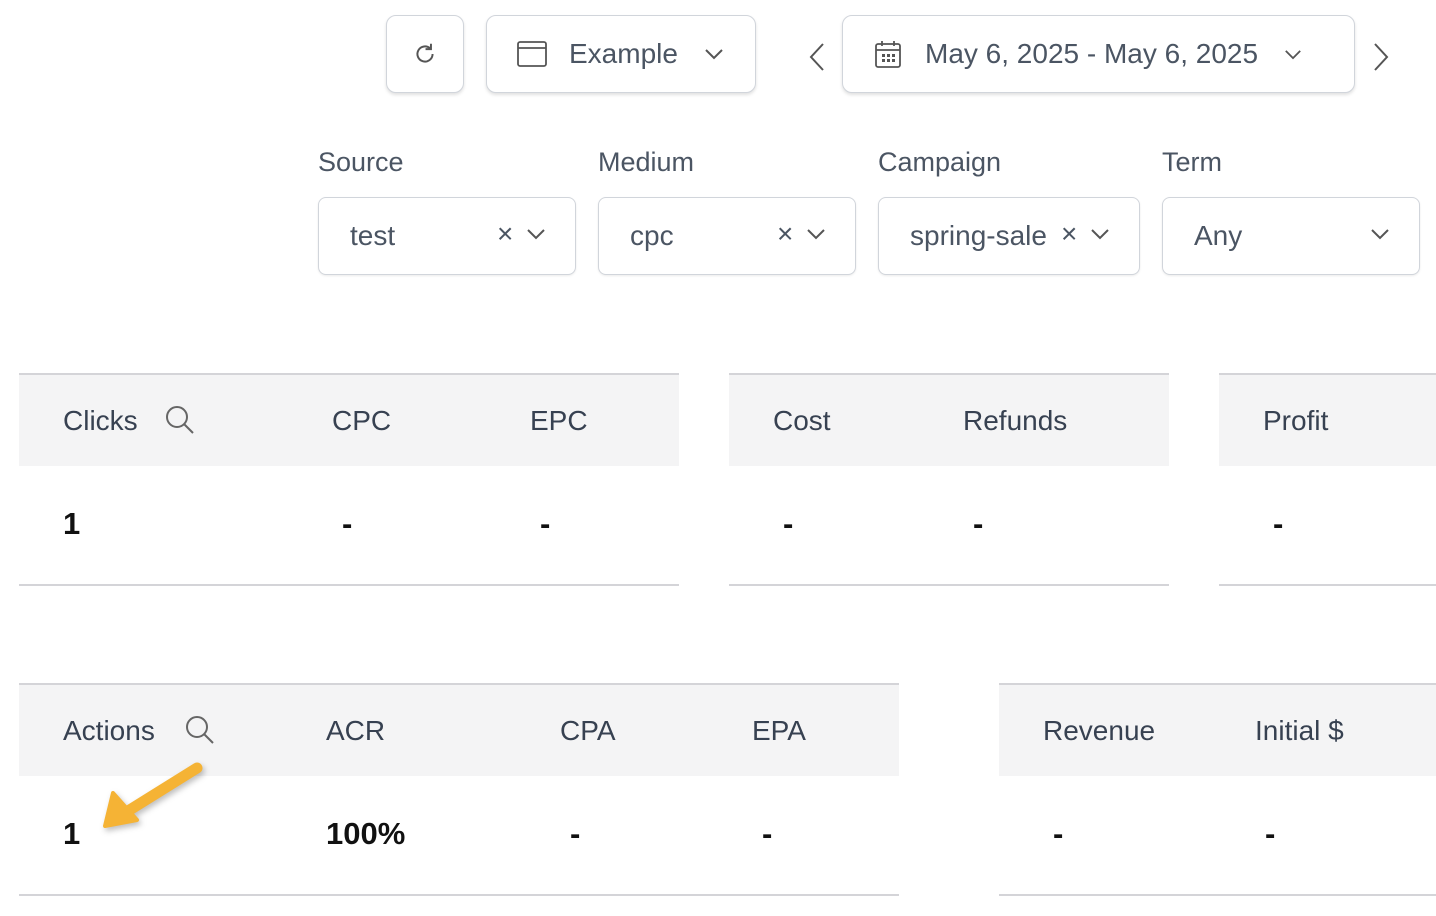  I want to click on cell-acr: 100%, so click(366, 833).